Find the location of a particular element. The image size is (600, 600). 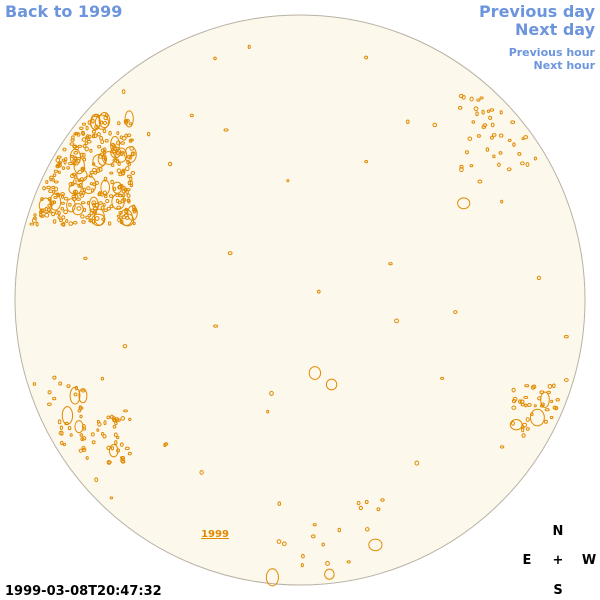

previous-hour-link: Previous hour is located at coordinates (552, 52).